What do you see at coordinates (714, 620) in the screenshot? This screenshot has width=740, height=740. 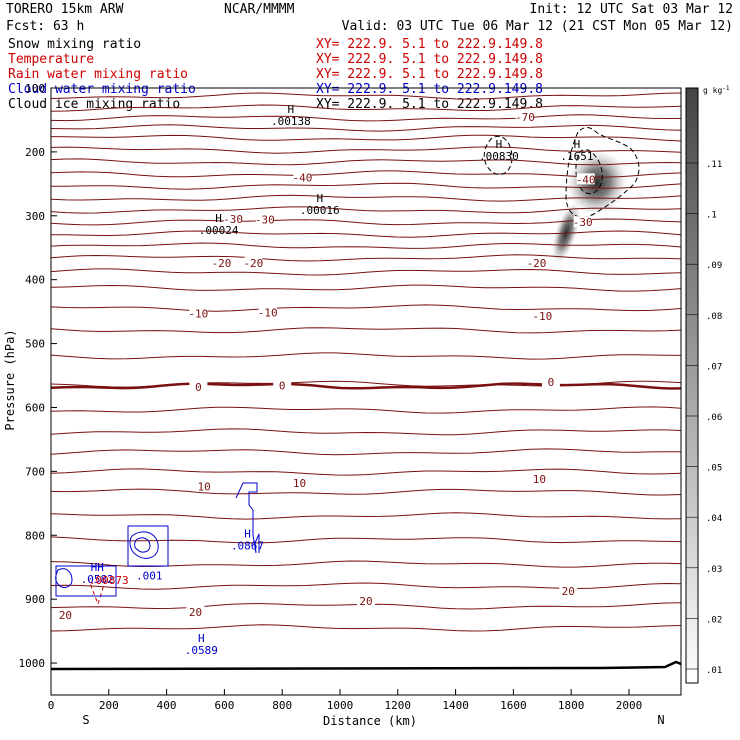 I see `colorbar-tick-label: .02` at bounding box center [714, 620].